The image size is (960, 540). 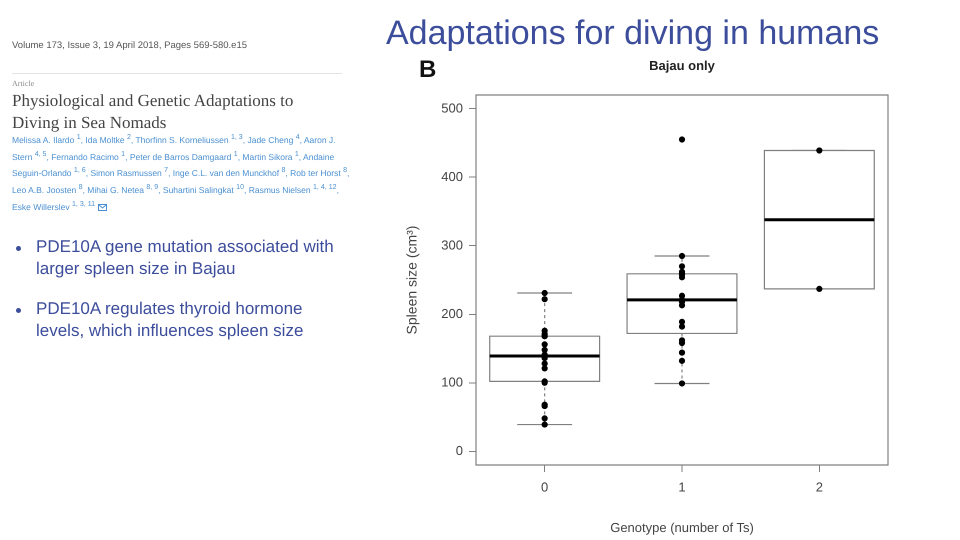 I want to click on text: Adaptations for diving in humans, so click(x=633, y=33).